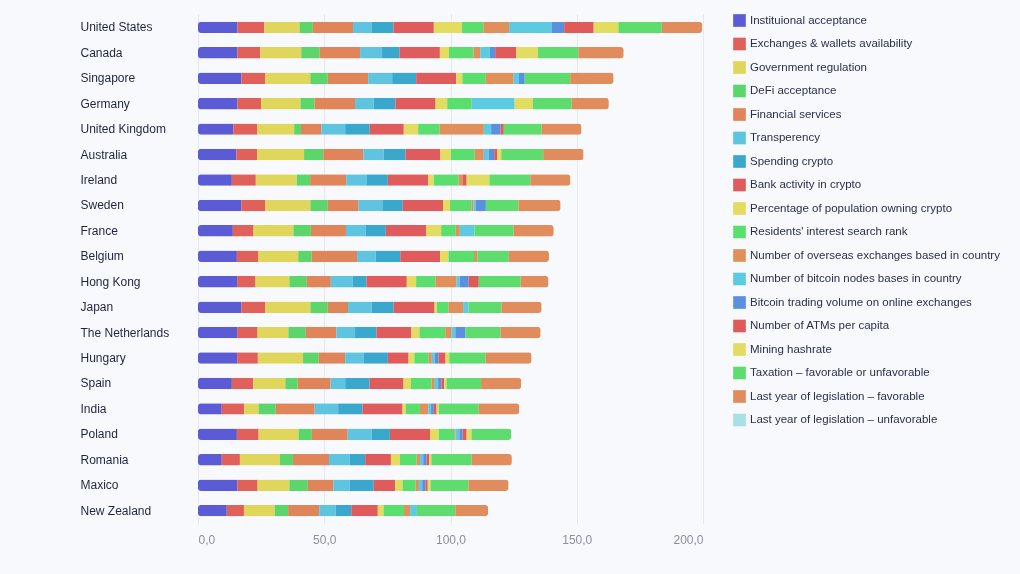 This screenshot has height=574, width=1020. I want to click on legend-label: Number of overseas exchanges based in country, so click(875, 254).